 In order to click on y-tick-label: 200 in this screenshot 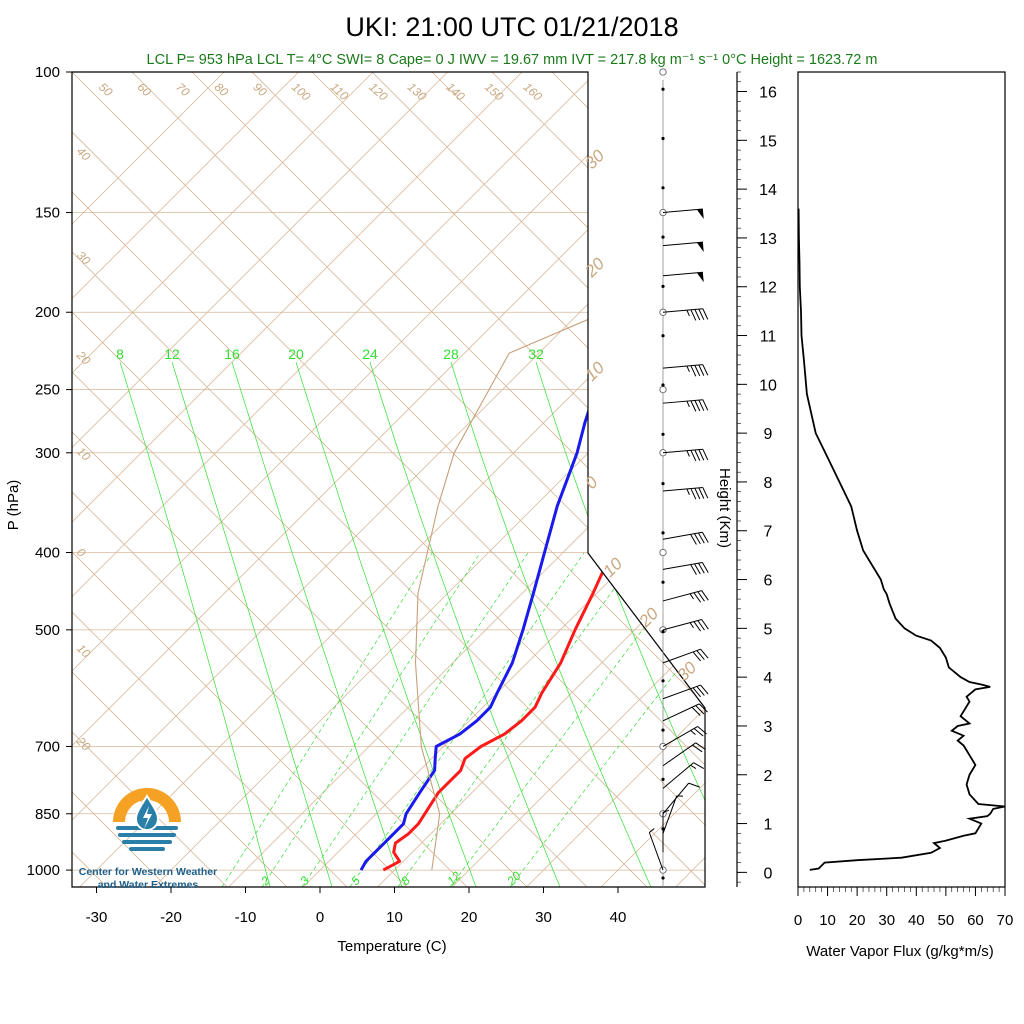, I will do `click(47, 312)`.